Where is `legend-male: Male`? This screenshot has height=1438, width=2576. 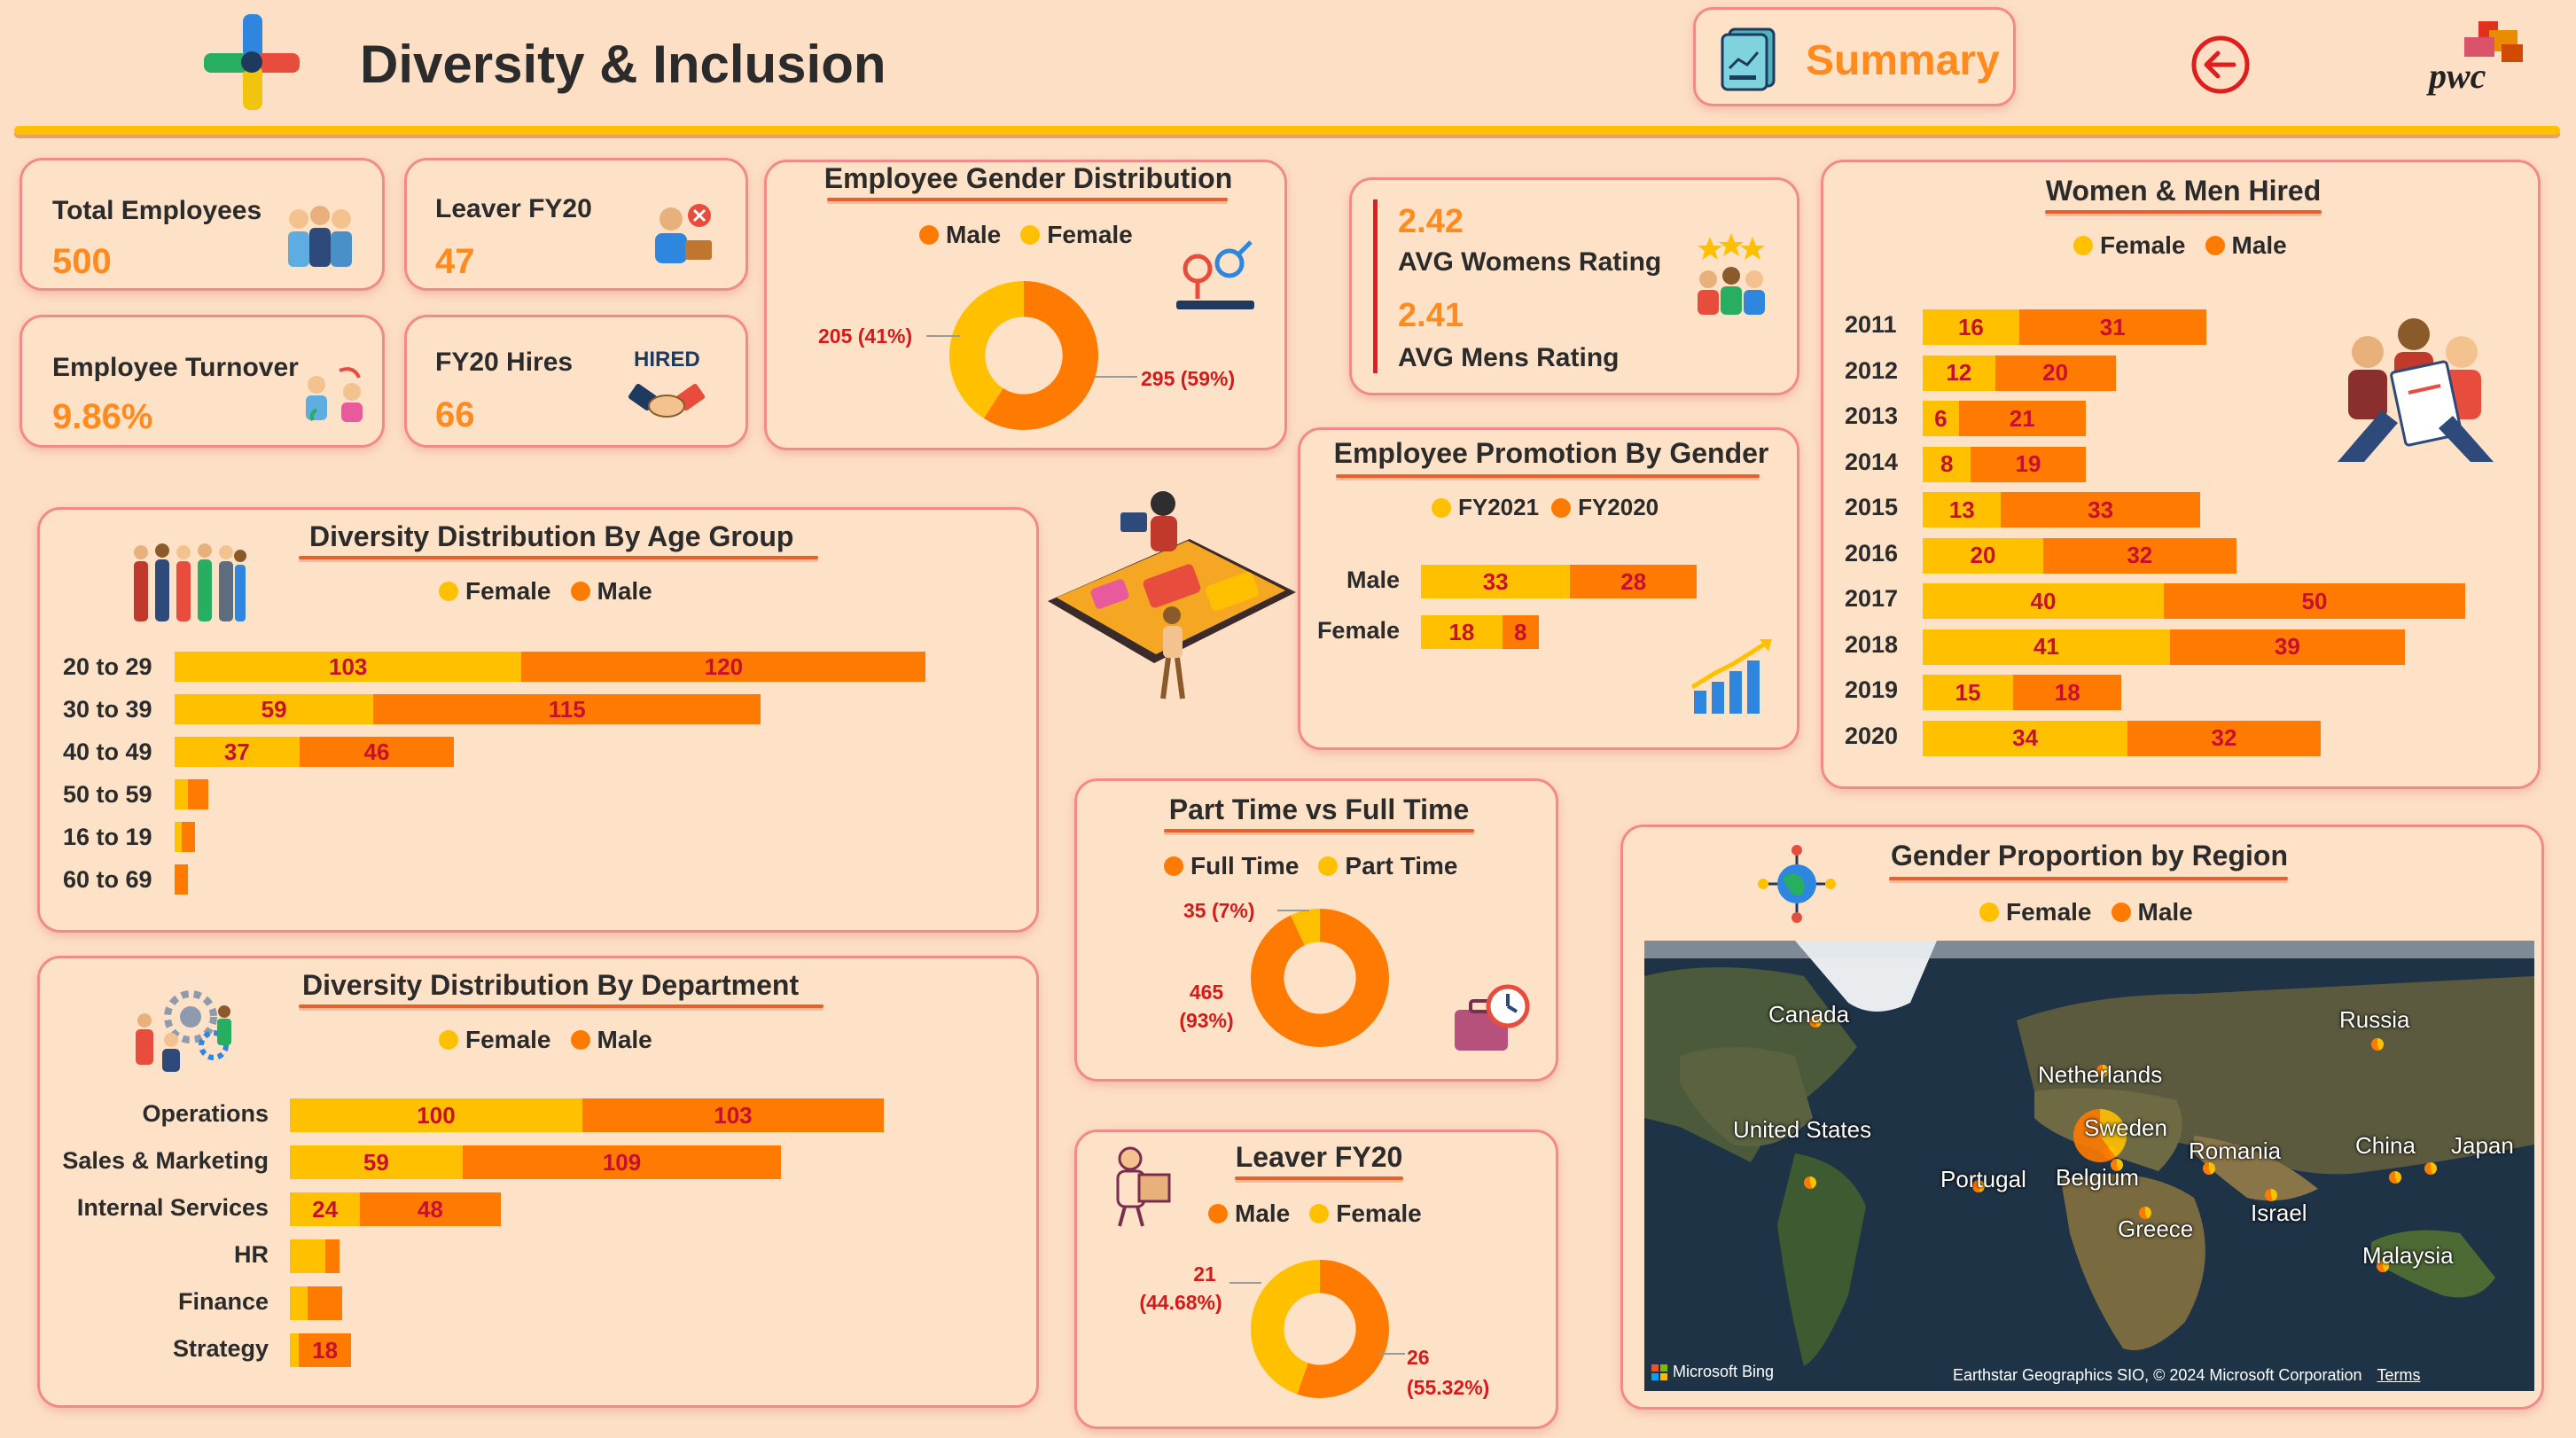
legend-male: Male is located at coordinates (624, 591).